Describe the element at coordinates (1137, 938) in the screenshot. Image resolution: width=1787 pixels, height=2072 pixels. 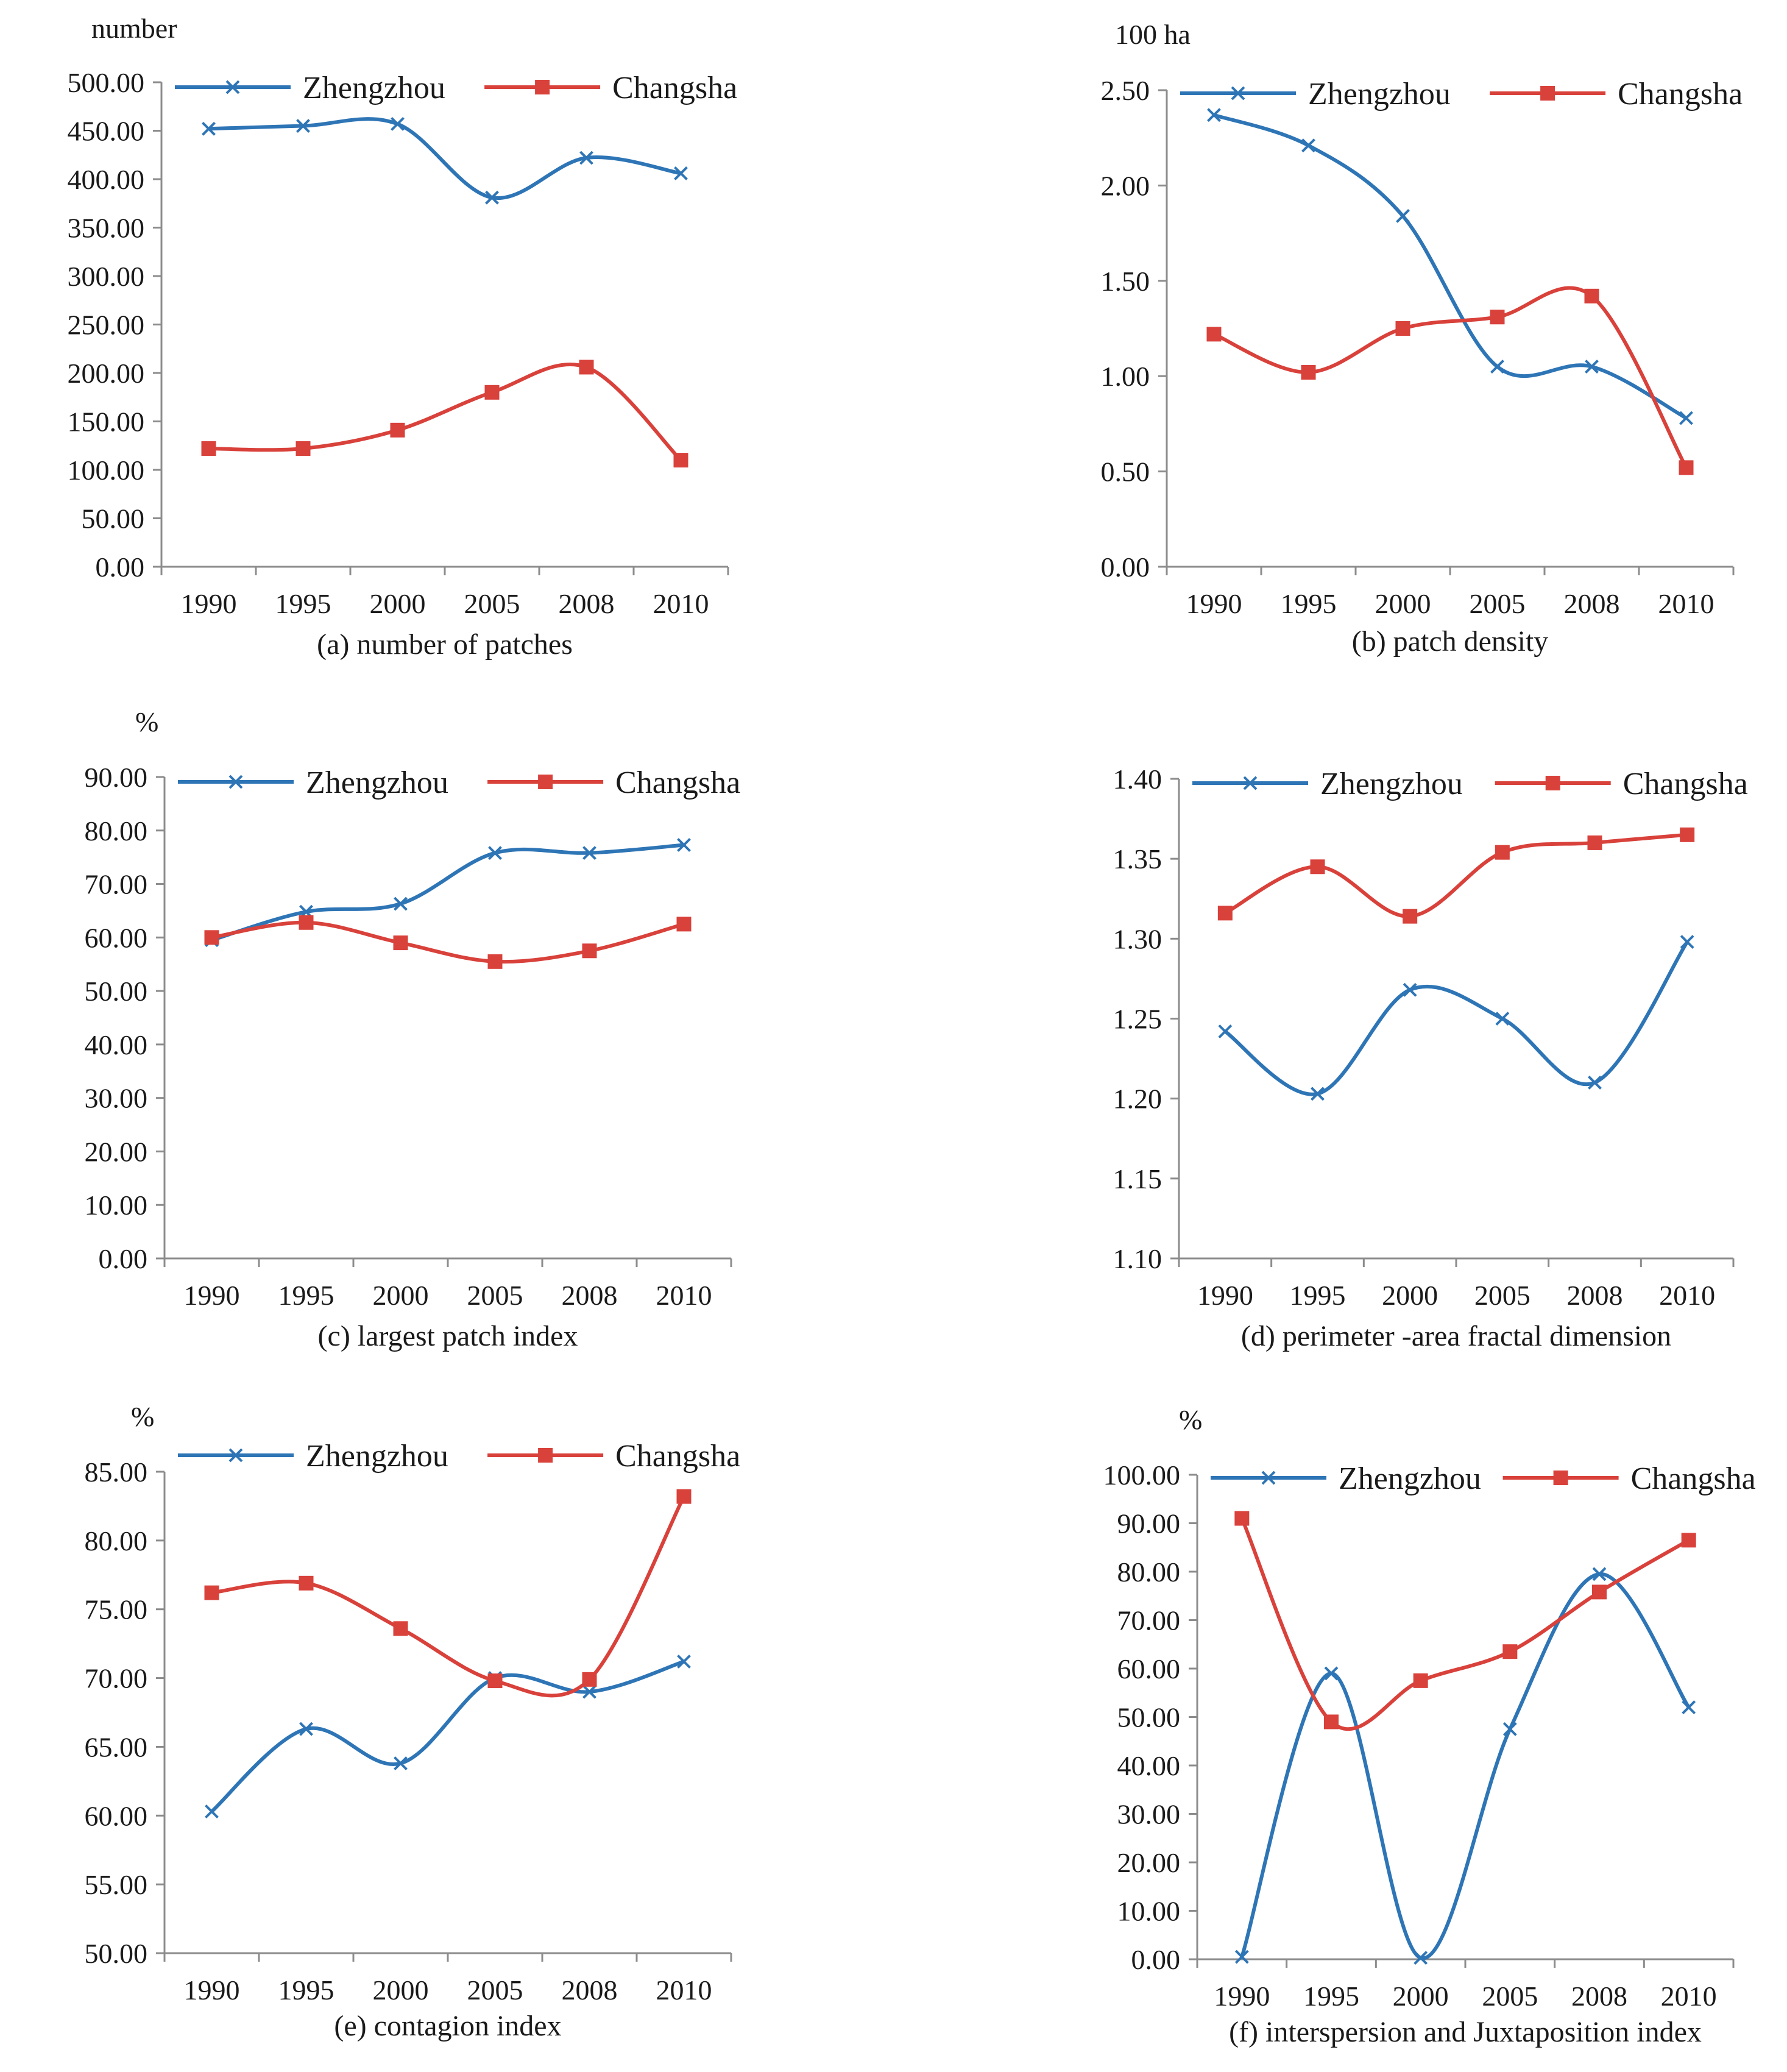
I see `y-tick-label: 1.30` at that location.